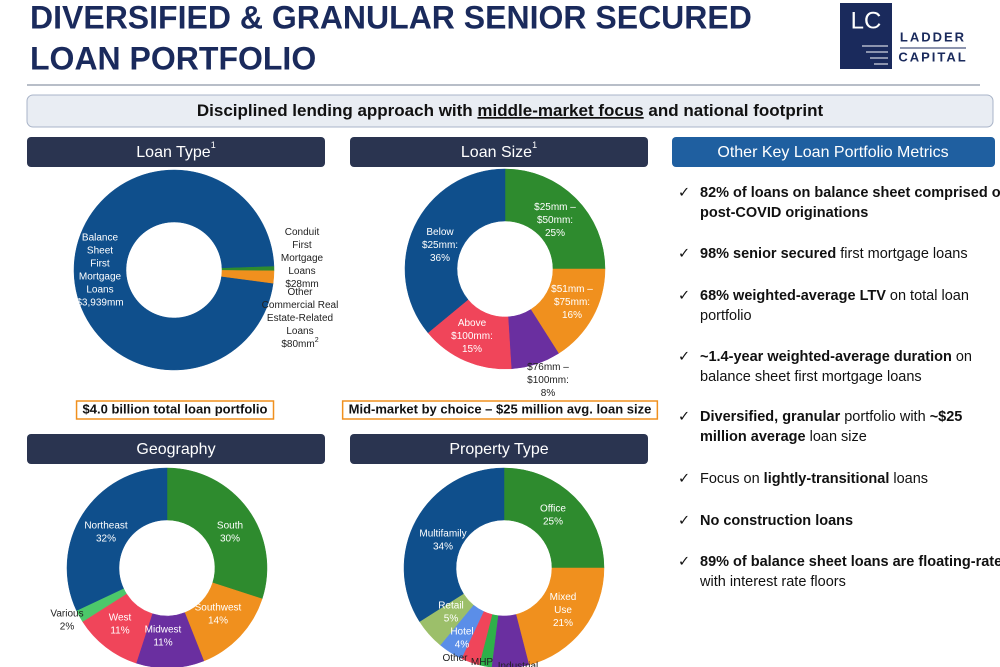 The height and width of the screenshot is (667, 1000). I want to click on title-line: DIVERSIFIED & GRANULAR SENIOR SECURED, so click(391, 17).